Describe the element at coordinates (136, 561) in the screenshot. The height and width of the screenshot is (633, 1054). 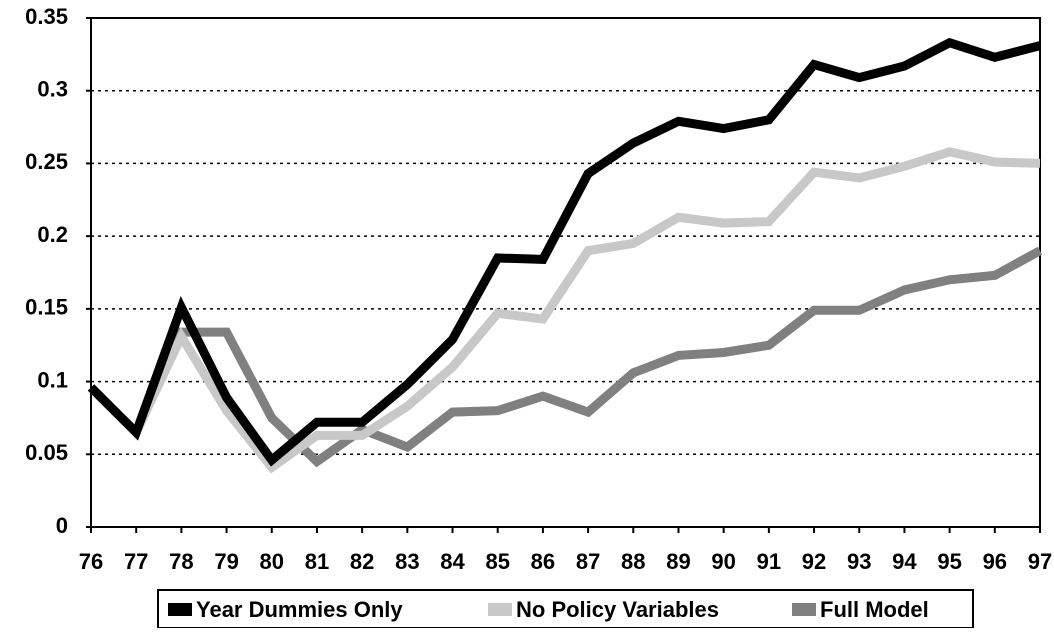
I see `x-tick-label: 77` at that location.